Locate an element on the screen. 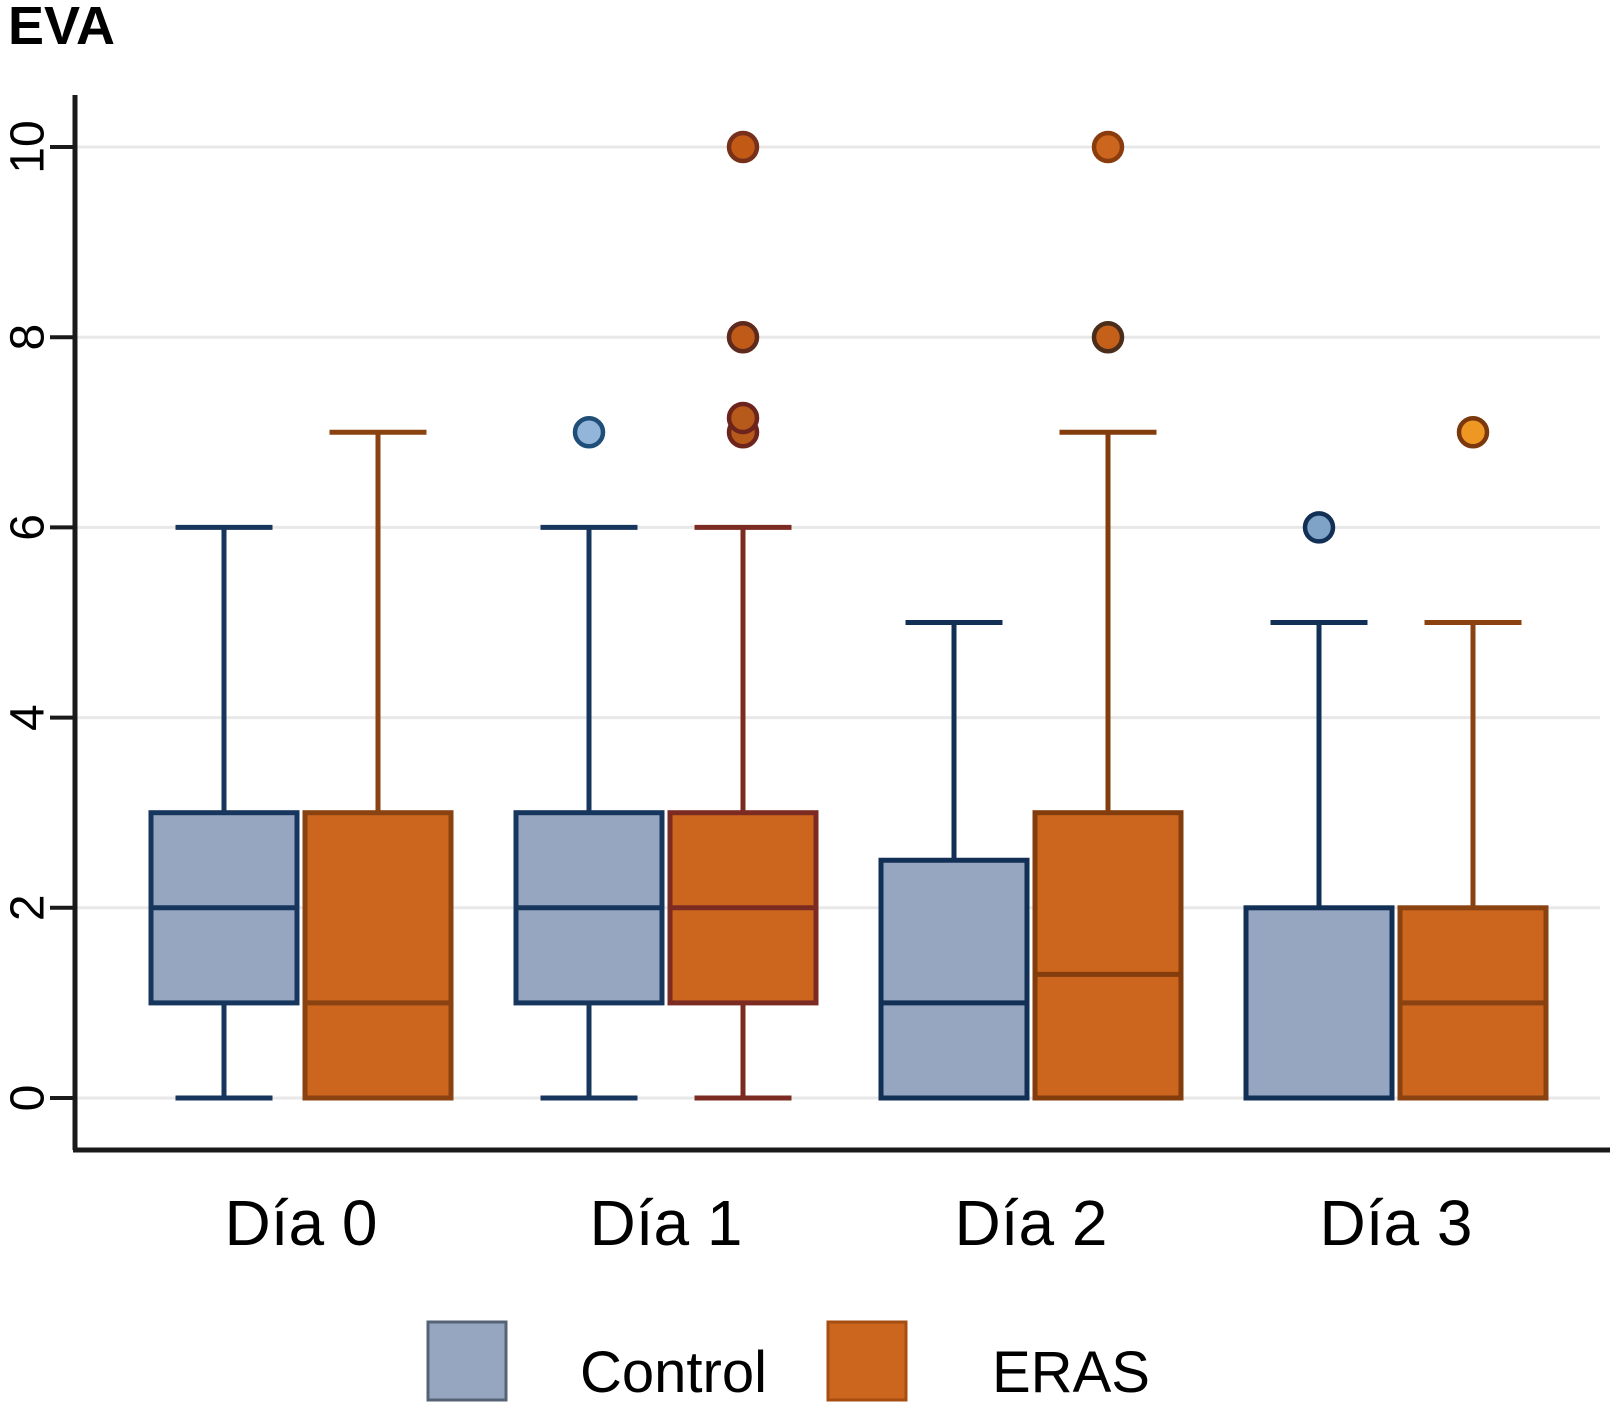 The height and width of the screenshot is (1423, 1617). y-tick-label: 0 is located at coordinates (28, 1098).